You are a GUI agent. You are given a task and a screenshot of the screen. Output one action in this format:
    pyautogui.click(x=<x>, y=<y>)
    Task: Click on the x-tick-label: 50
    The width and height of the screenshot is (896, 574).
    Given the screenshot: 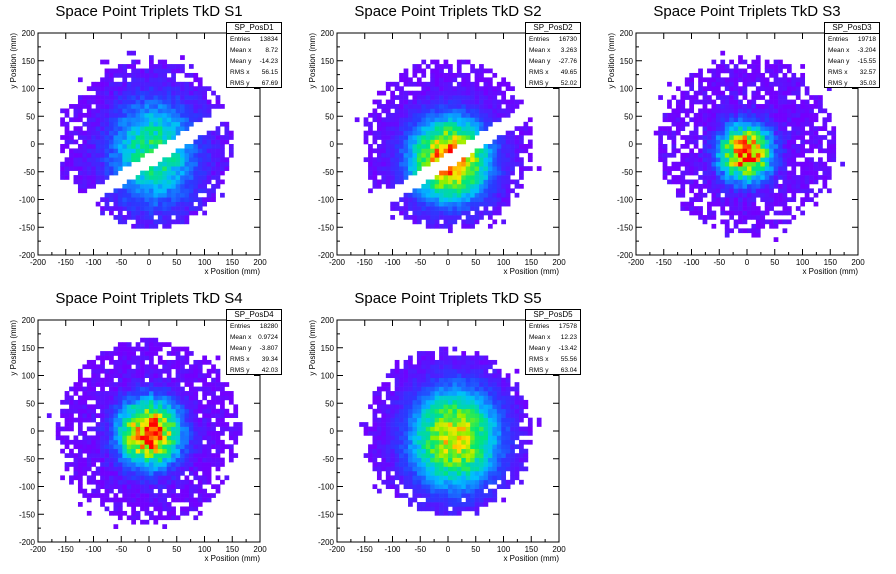 What is the action you would take?
    pyautogui.click(x=176, y=549)
    